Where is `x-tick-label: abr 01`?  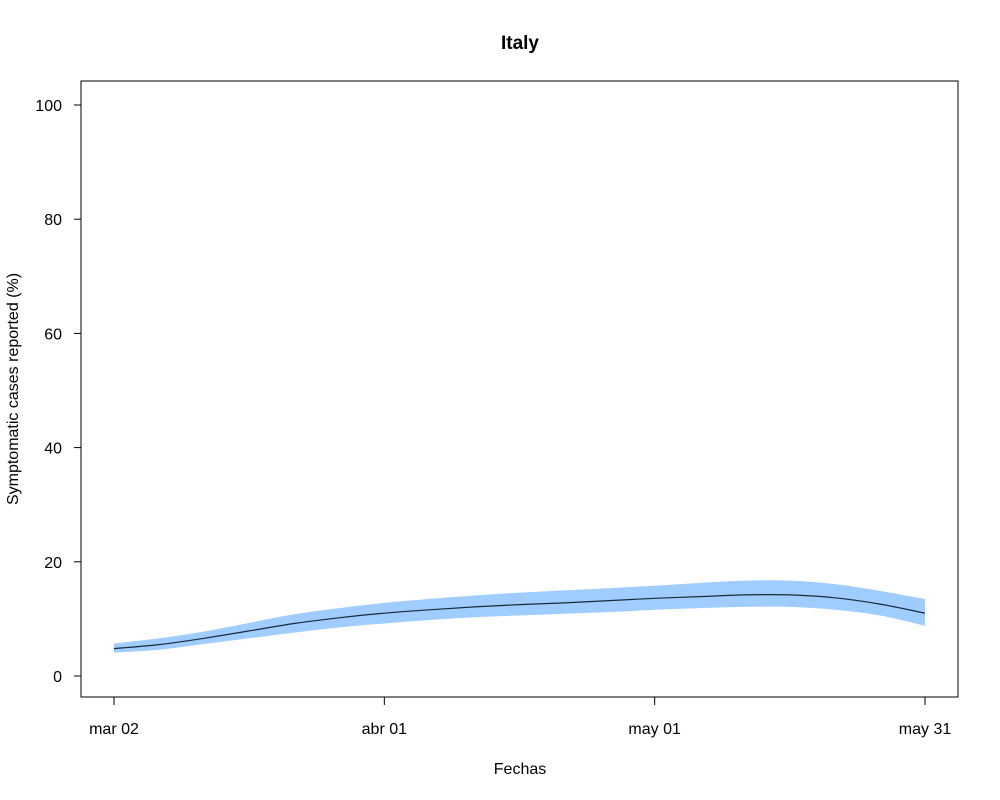
x-tick-label: abr 01 is located at coordinates (384, 729).